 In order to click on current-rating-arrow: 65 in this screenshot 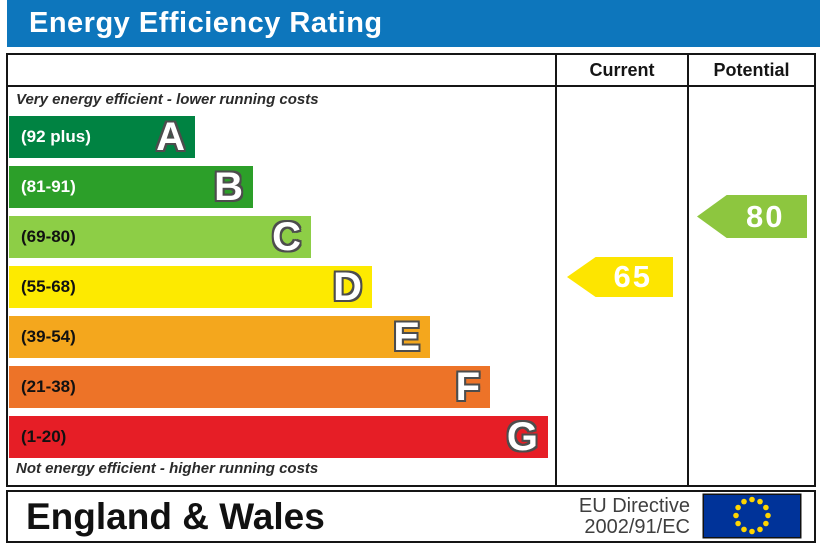, I will do `click(620, 277)`.